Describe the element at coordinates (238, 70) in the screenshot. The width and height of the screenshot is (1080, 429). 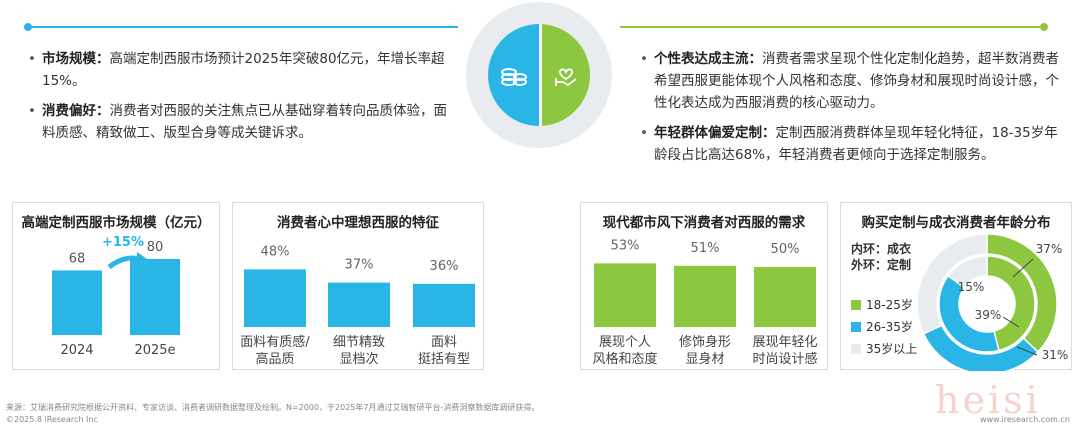
I see `bullet-market-size: 市场规模：高端定制西服市场预计2025年突破80亿元，年增长率超15%。` at that location.